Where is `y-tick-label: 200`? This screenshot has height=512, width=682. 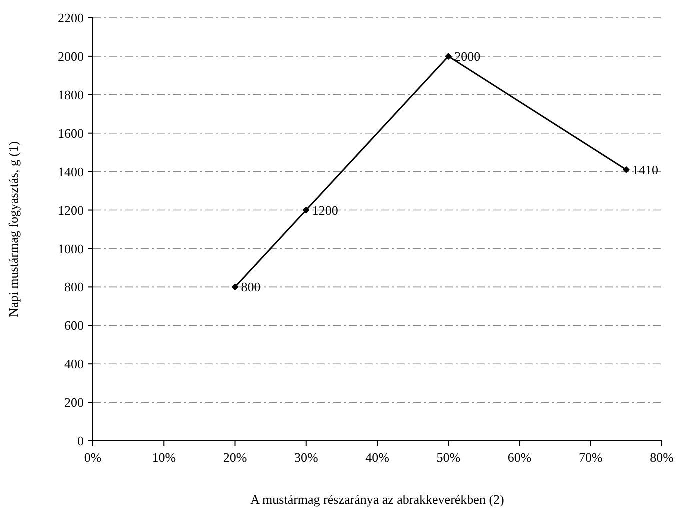
y-tick-label: 200 is located at coordinates (74, 402).